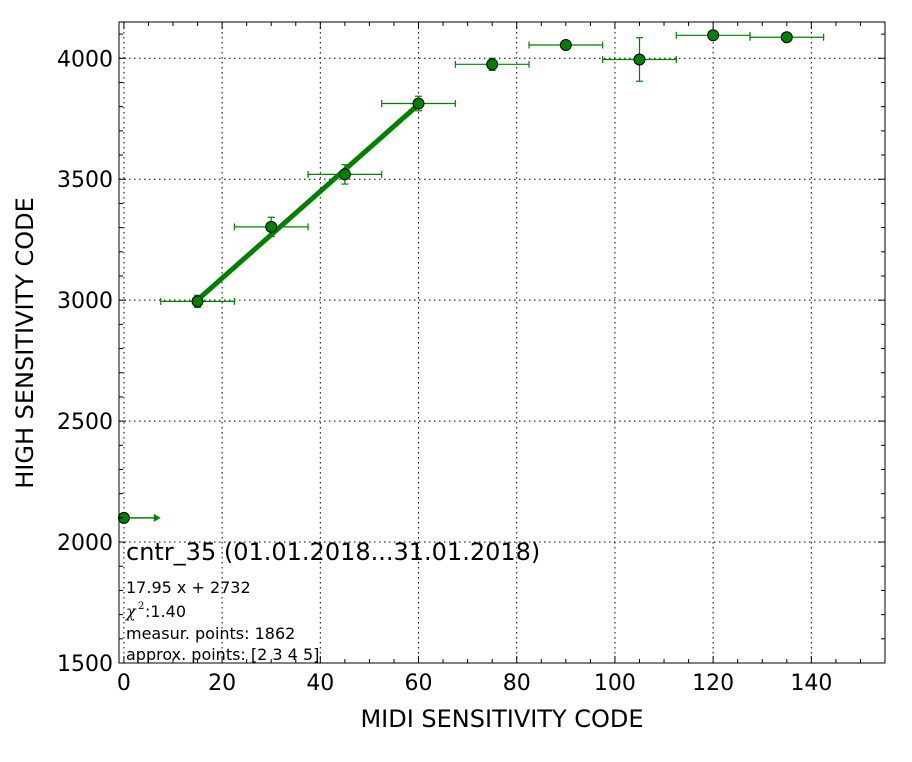 The width and height of the screenshot is (912, 762). I want to click on annotation-title: cntr_35 (01.01.2018...31.01.2018), so click(333, 552).